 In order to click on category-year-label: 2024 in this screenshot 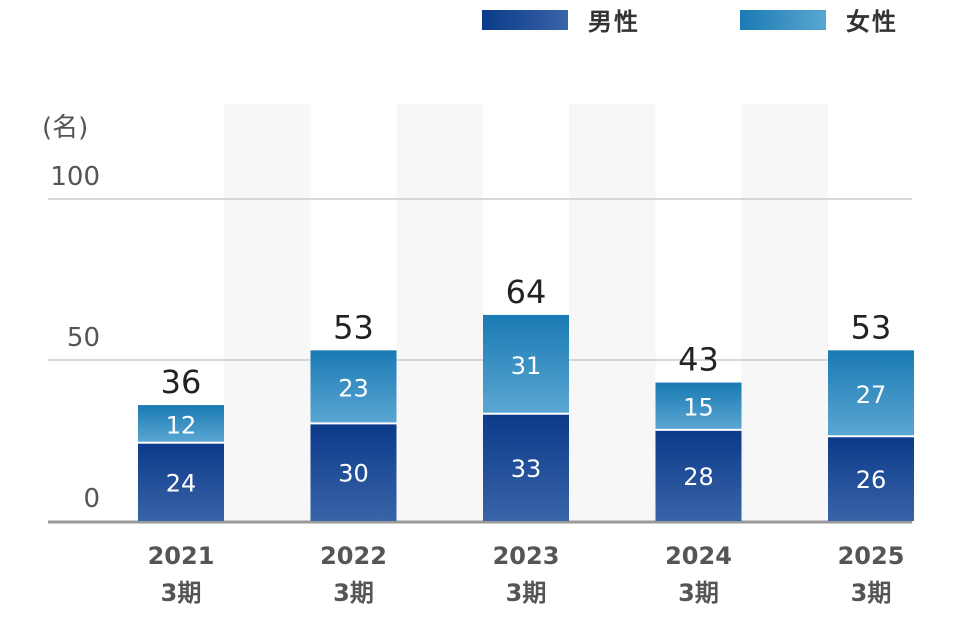, I will do `click(698, 556)`.